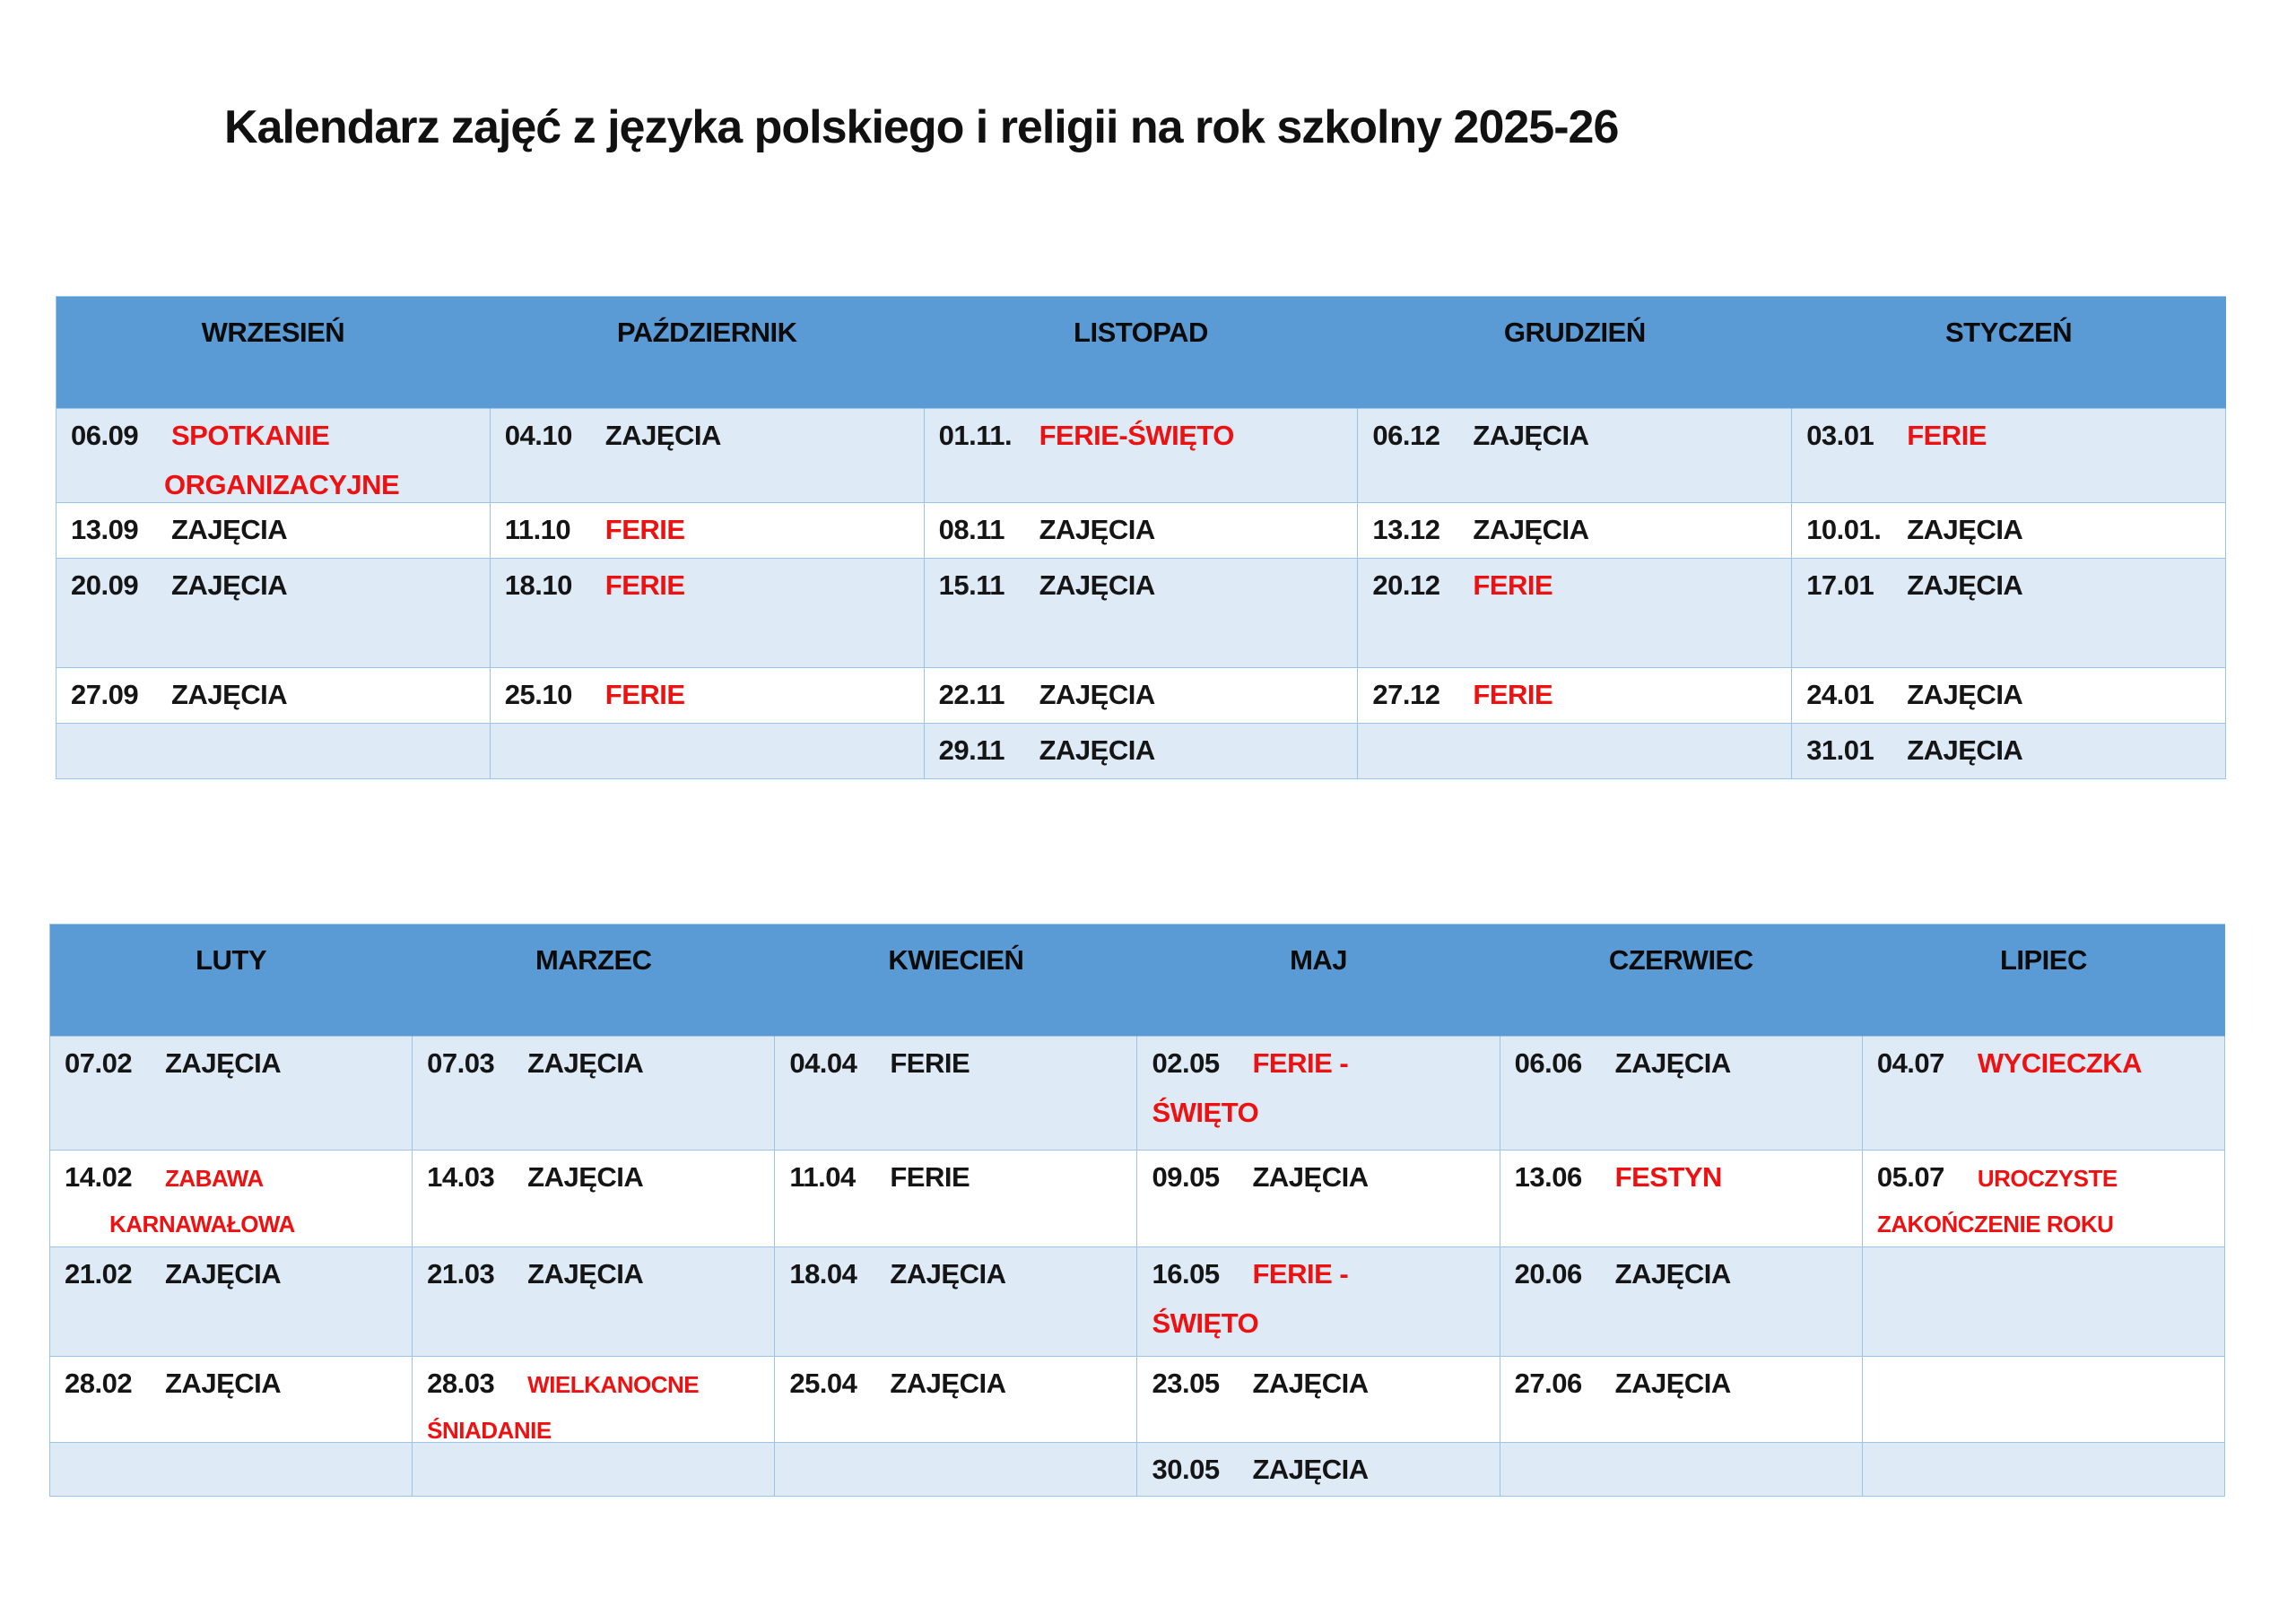 This screenshot has width=2296, height=1624. What do you see at coordinates (1318, 1199) in the screenshot?
I see `calendar-cell: 09.05 ZAJĘCIA` at bounding box center [1318, 1199].